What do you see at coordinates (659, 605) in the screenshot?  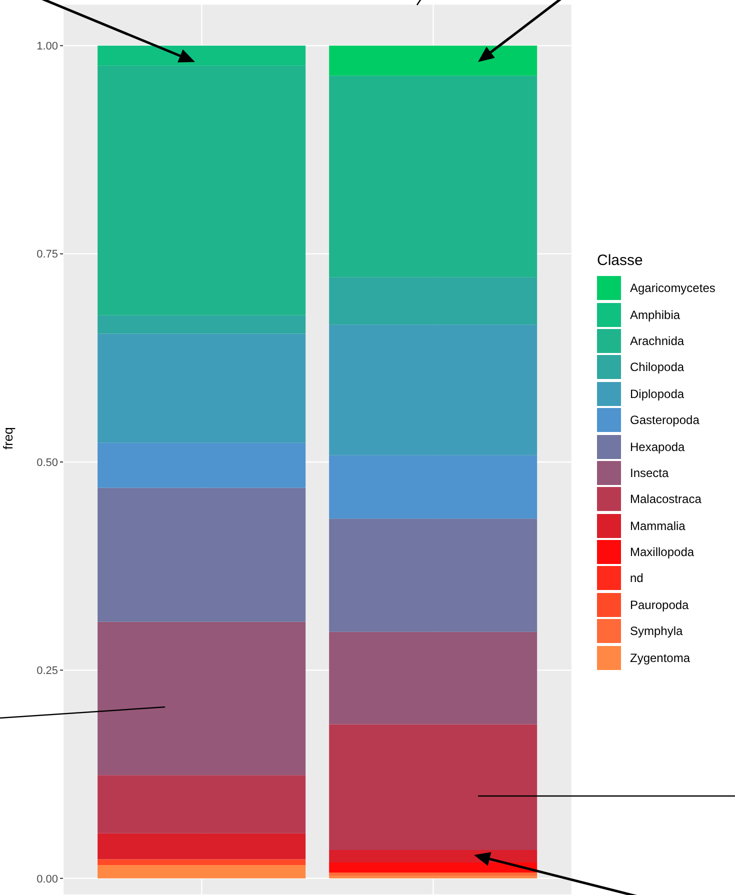 I see `legend-label: Pauropoda` at bounding box center [659, 605].